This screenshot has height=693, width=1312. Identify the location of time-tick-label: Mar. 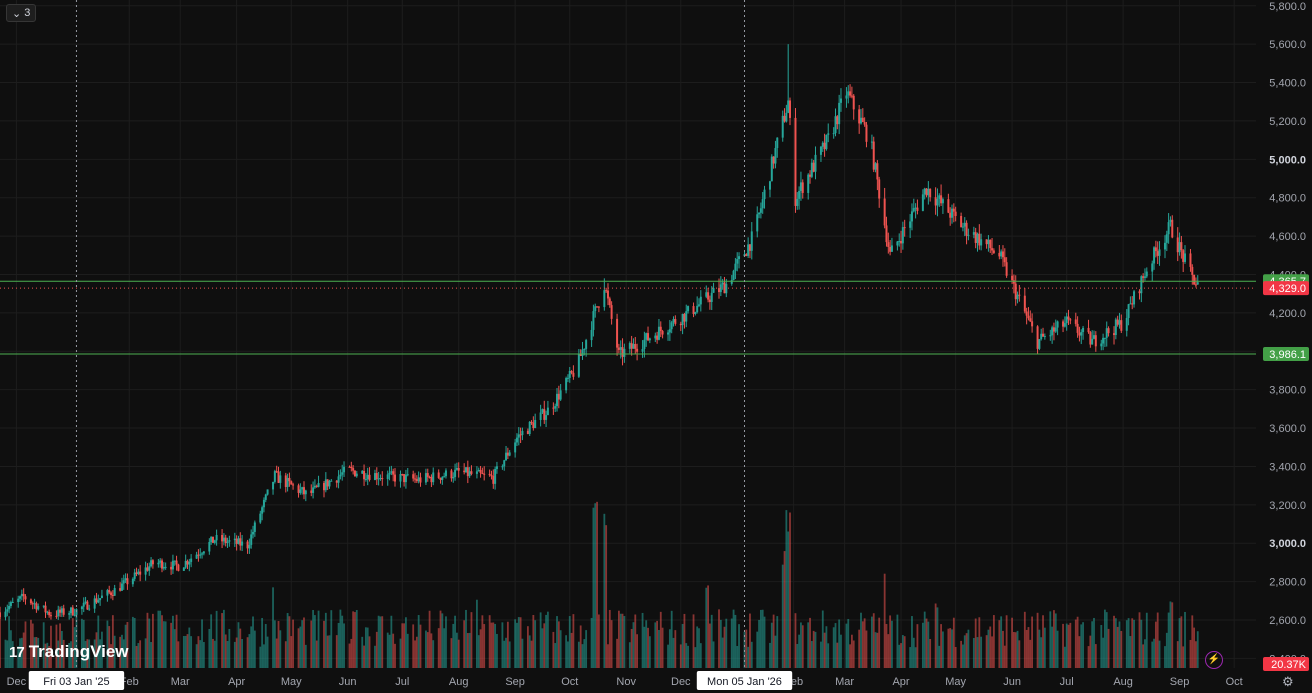
(844, 682).